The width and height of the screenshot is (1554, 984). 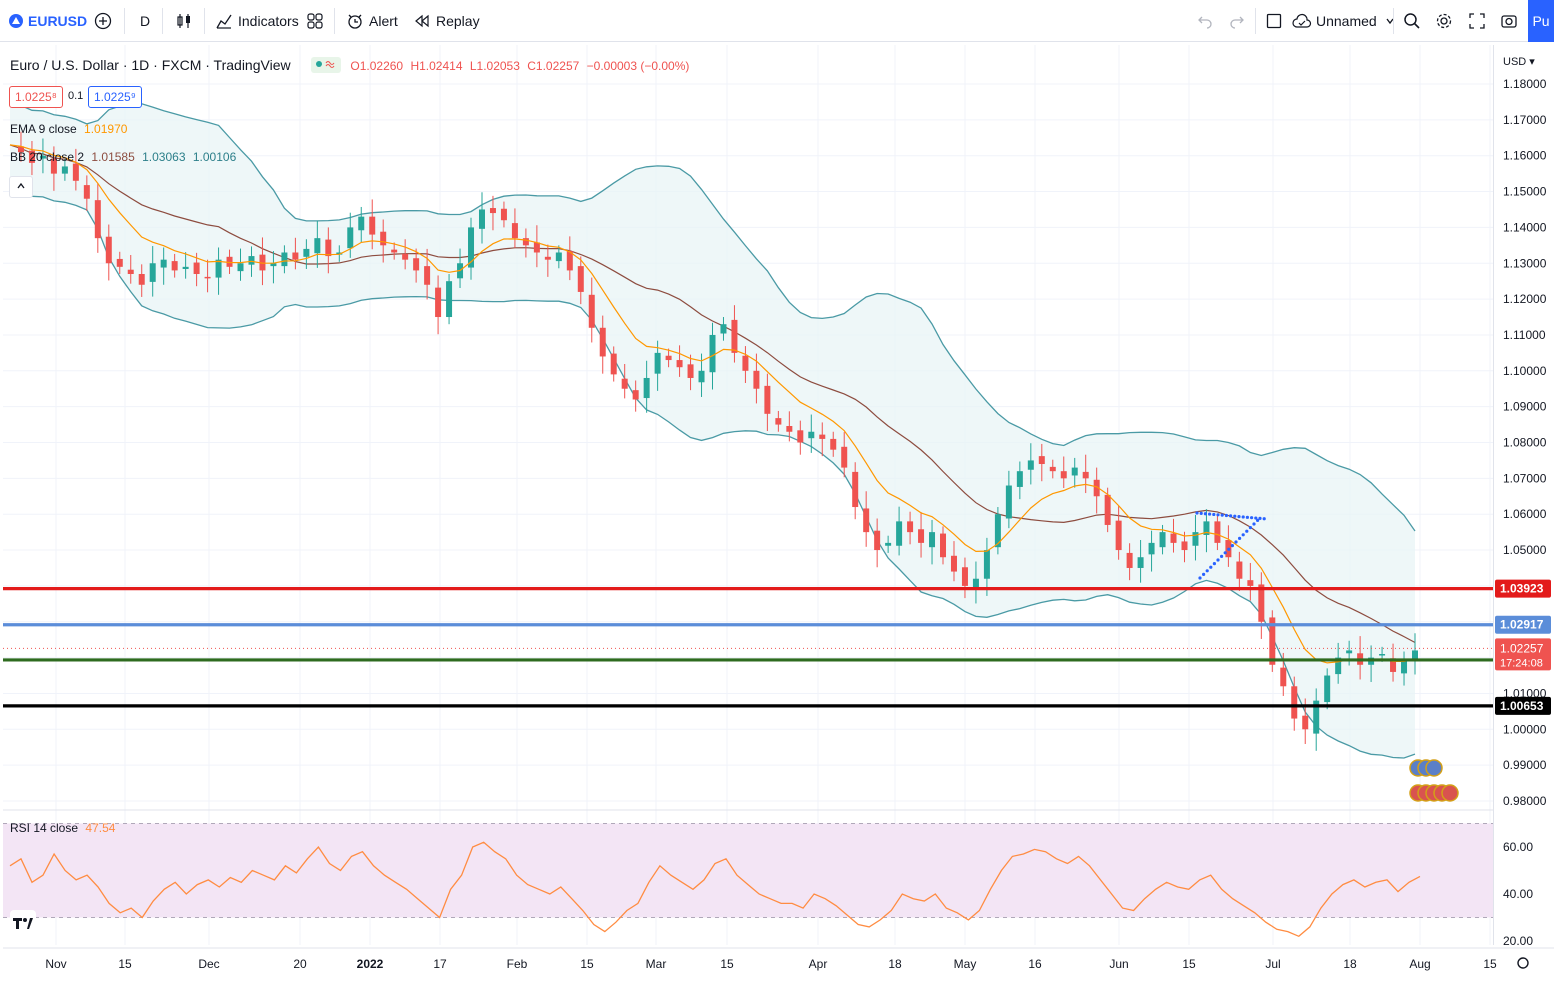 What do you see at coordinates (208, 964) in the screenshot?
I see `time-tick-label: Dec` at bounding box center [208, 964].